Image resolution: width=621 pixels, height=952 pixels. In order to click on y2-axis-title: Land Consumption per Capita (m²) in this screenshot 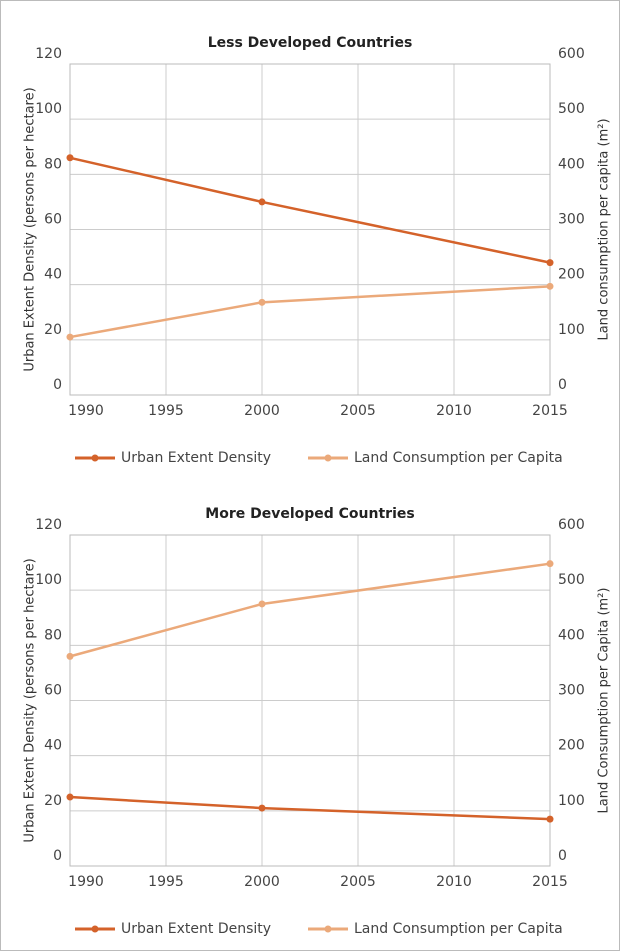, I will do `click(604, 701)`.